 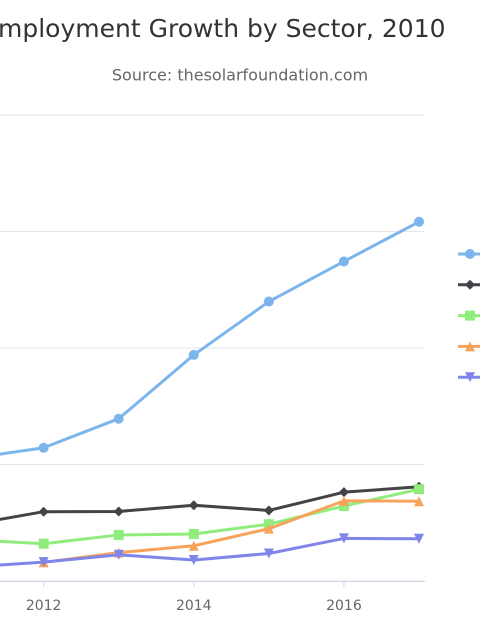 What do you see at coordinates (44, 606) in the screenshot?
I see `x-tick-label: 2012` at bounding box center [44, 606].